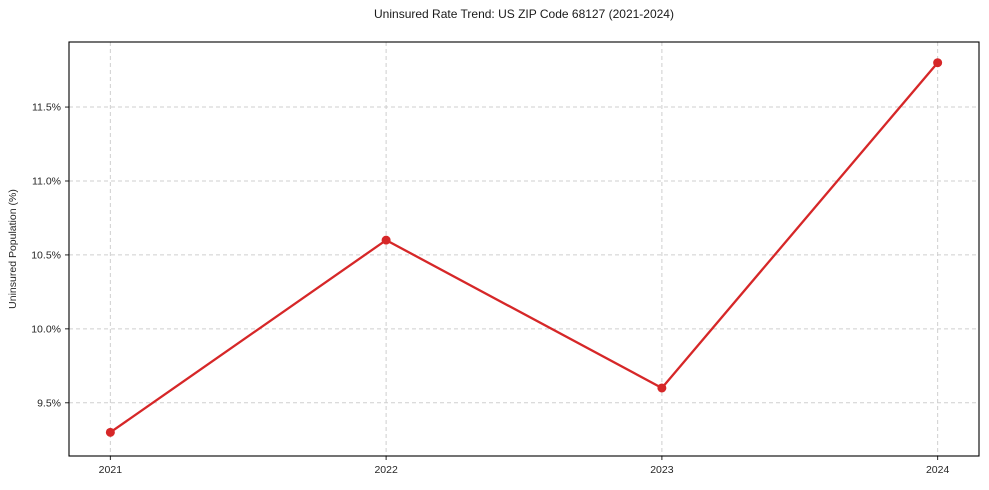  I want to click on y-tick-label: 10.5%, so click(46, 255).